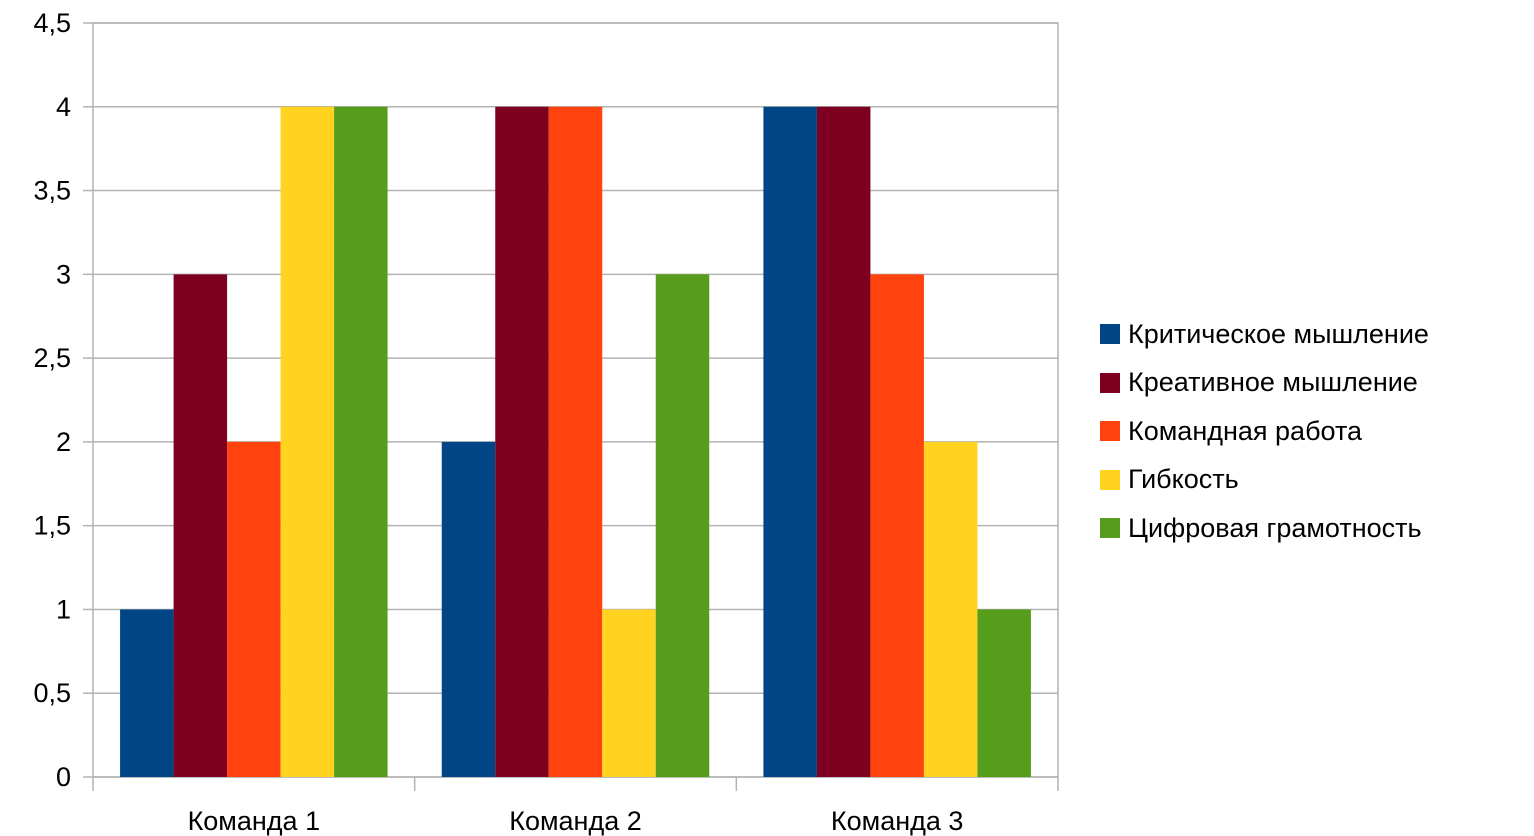  Describe the element at coordinates (52, 400) in the screenshot. I see `y-axis-ticks: 0 0,5 1 1,5 2 2,5 3 3,5 4 4,5` at that location.